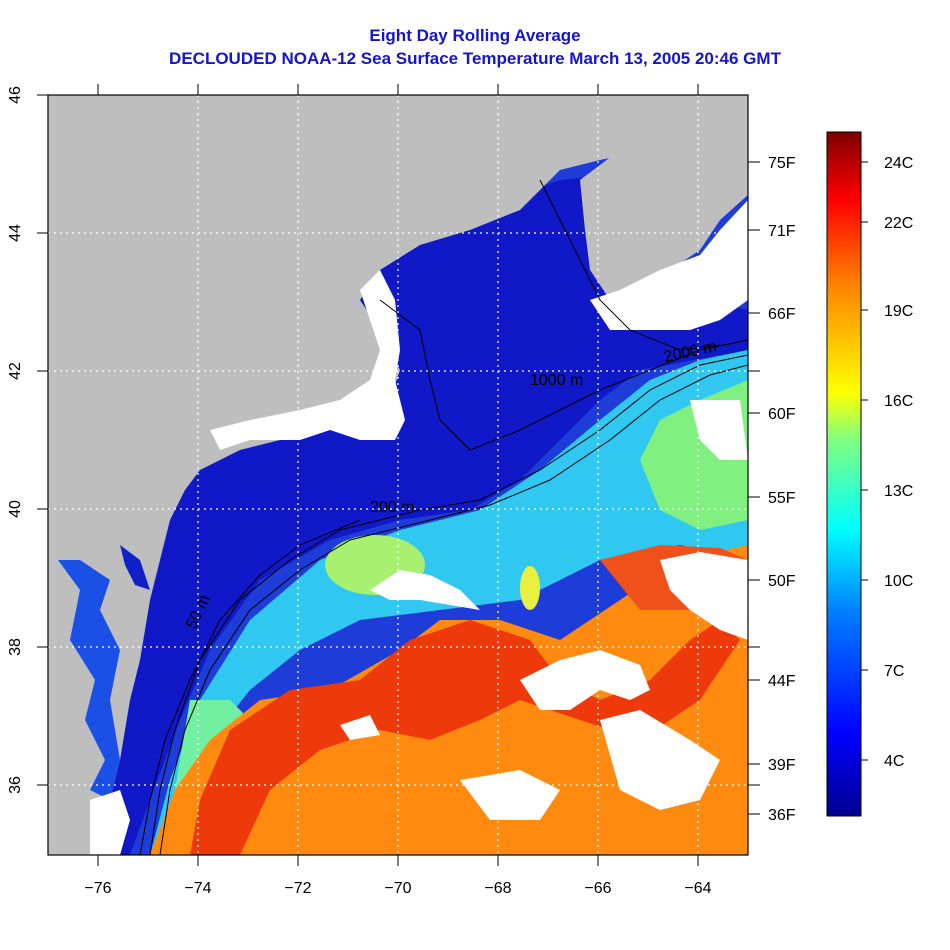 This screenshot has width=950, height=950. What do you see at coordinates (475, 35) in the screenshot?
I see `title-line-1: Eight Day Rolling Average` at bounding box center [475, 35].